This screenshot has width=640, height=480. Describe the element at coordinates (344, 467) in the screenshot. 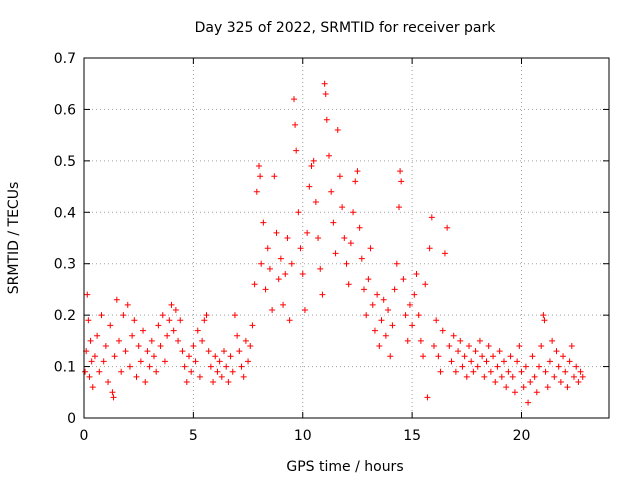

I see `x-axis-label: GPS time / hours` at that location.